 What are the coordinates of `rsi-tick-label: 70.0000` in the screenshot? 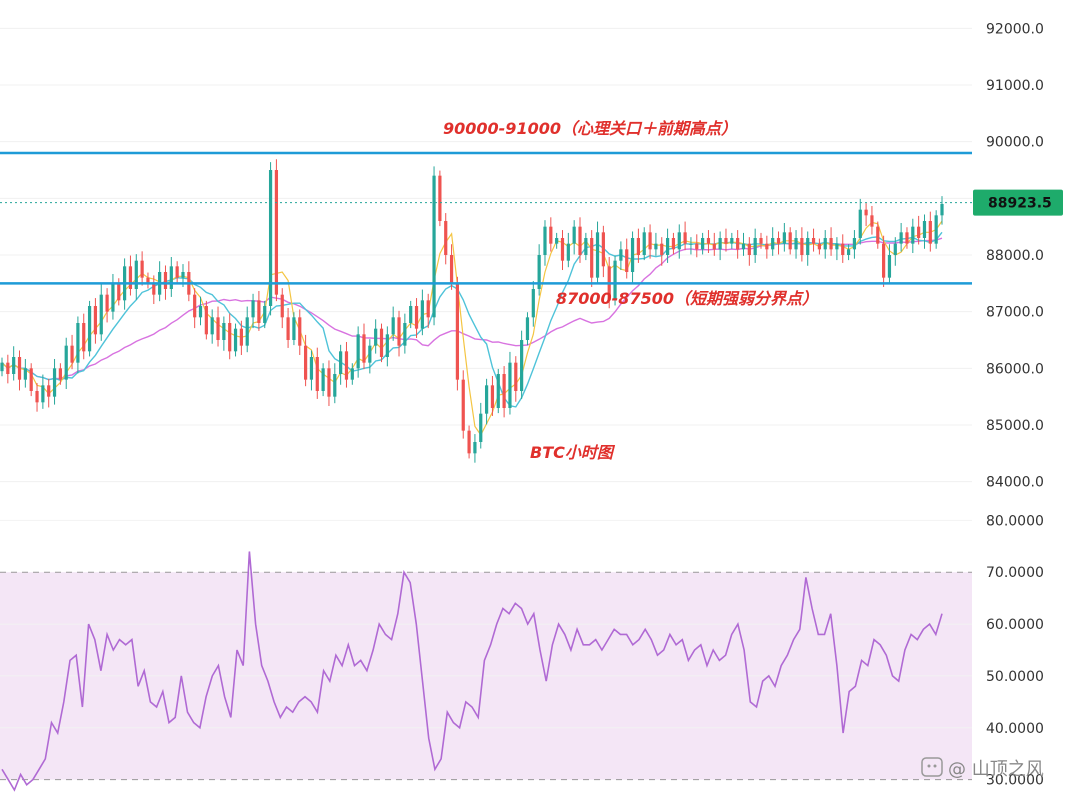 It's located at (1015, 573).